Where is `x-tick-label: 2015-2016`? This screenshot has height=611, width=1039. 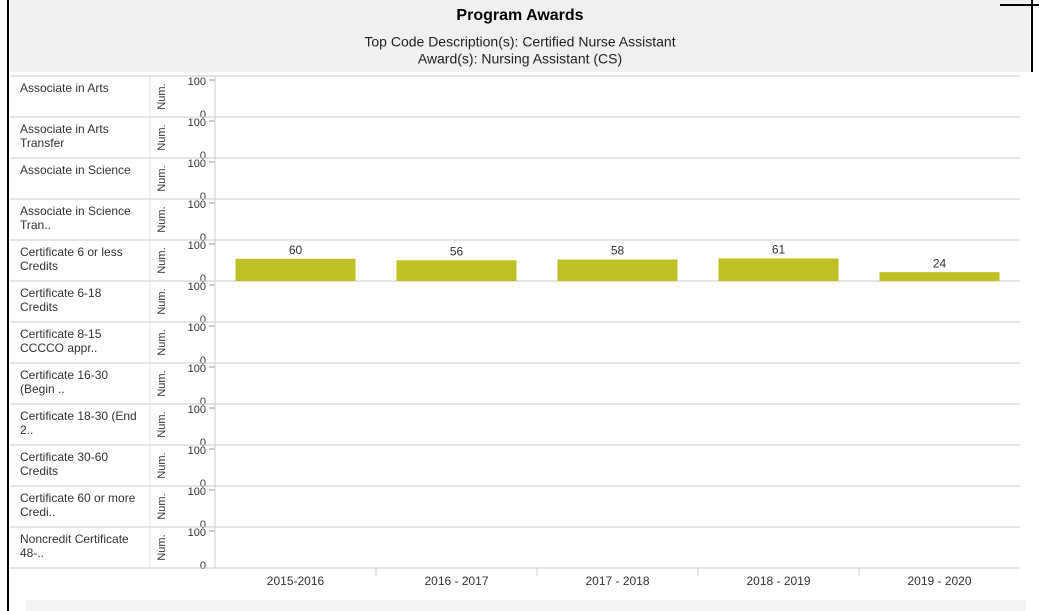
x-tick-label: 2015-2016 is located at coordinates (296, 581).